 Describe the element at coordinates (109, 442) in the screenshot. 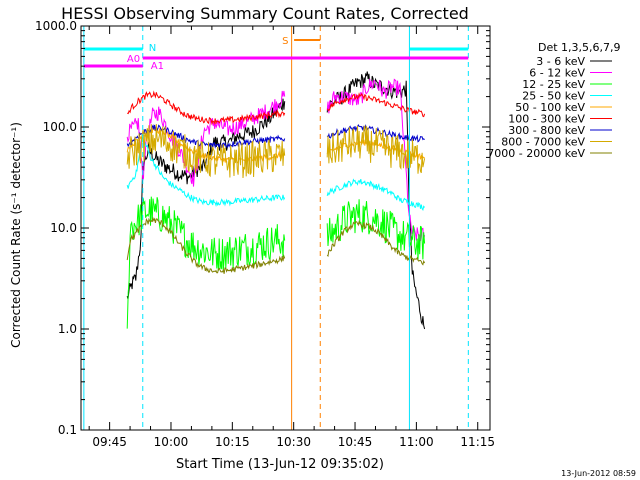

I see `x-tick-label: 09:45` at that location.